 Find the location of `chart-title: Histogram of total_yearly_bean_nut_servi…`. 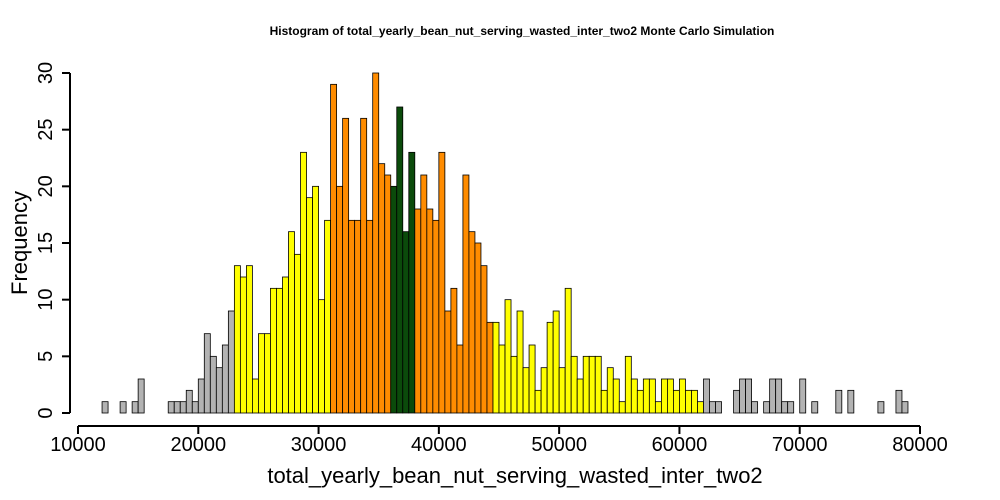

chart-title: Histogram of total_yearly_bean_nut_servi… is located at coordinates (522, 31).